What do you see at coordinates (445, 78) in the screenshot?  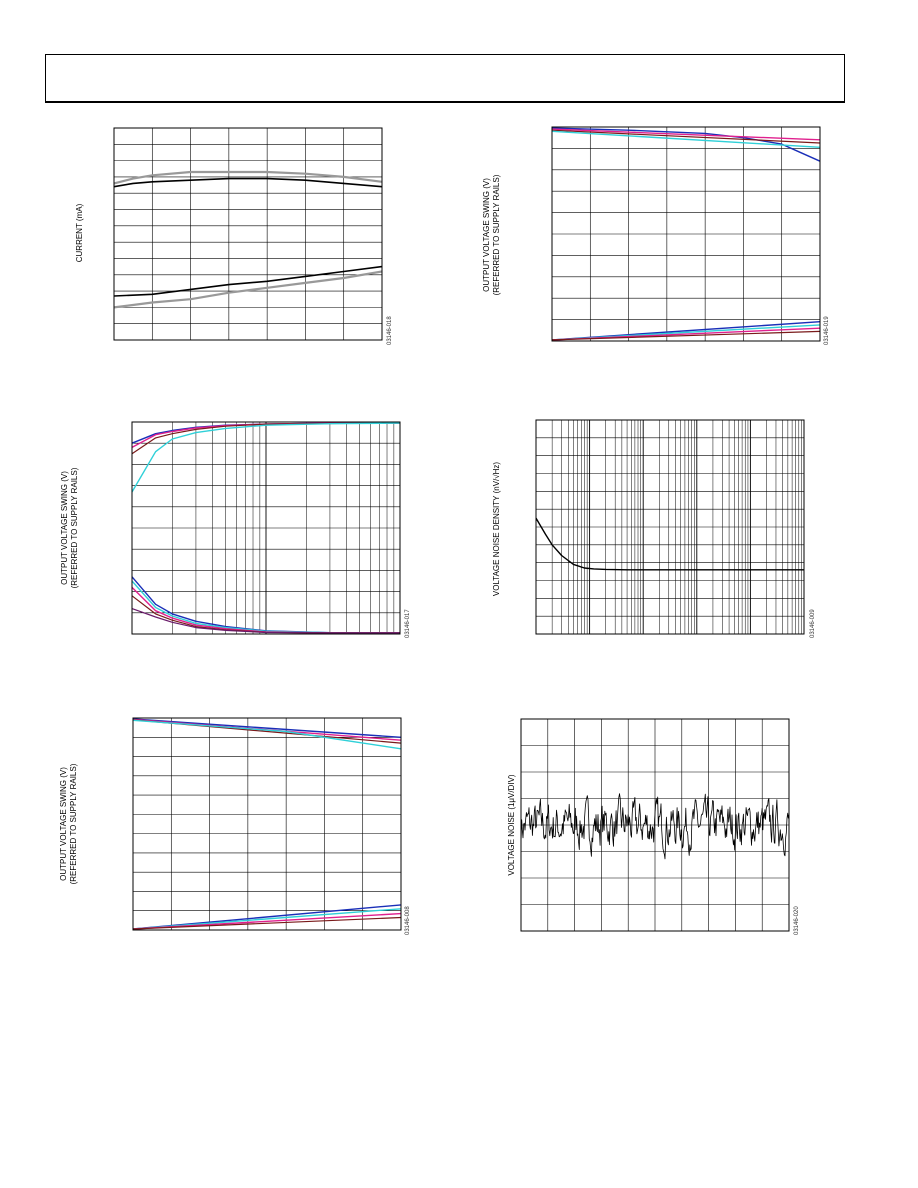 I see `page-header-box` at bounding box center [445, 78].